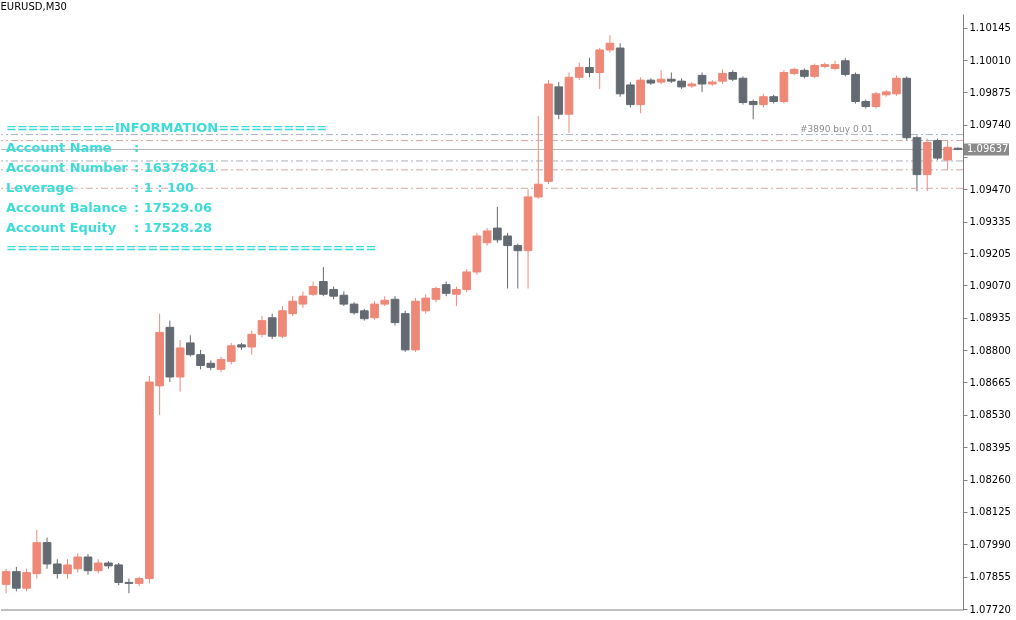 The height and width of the screenshot is (620, 1016). I want to click on annotation: ==================================, so click(191, 248).